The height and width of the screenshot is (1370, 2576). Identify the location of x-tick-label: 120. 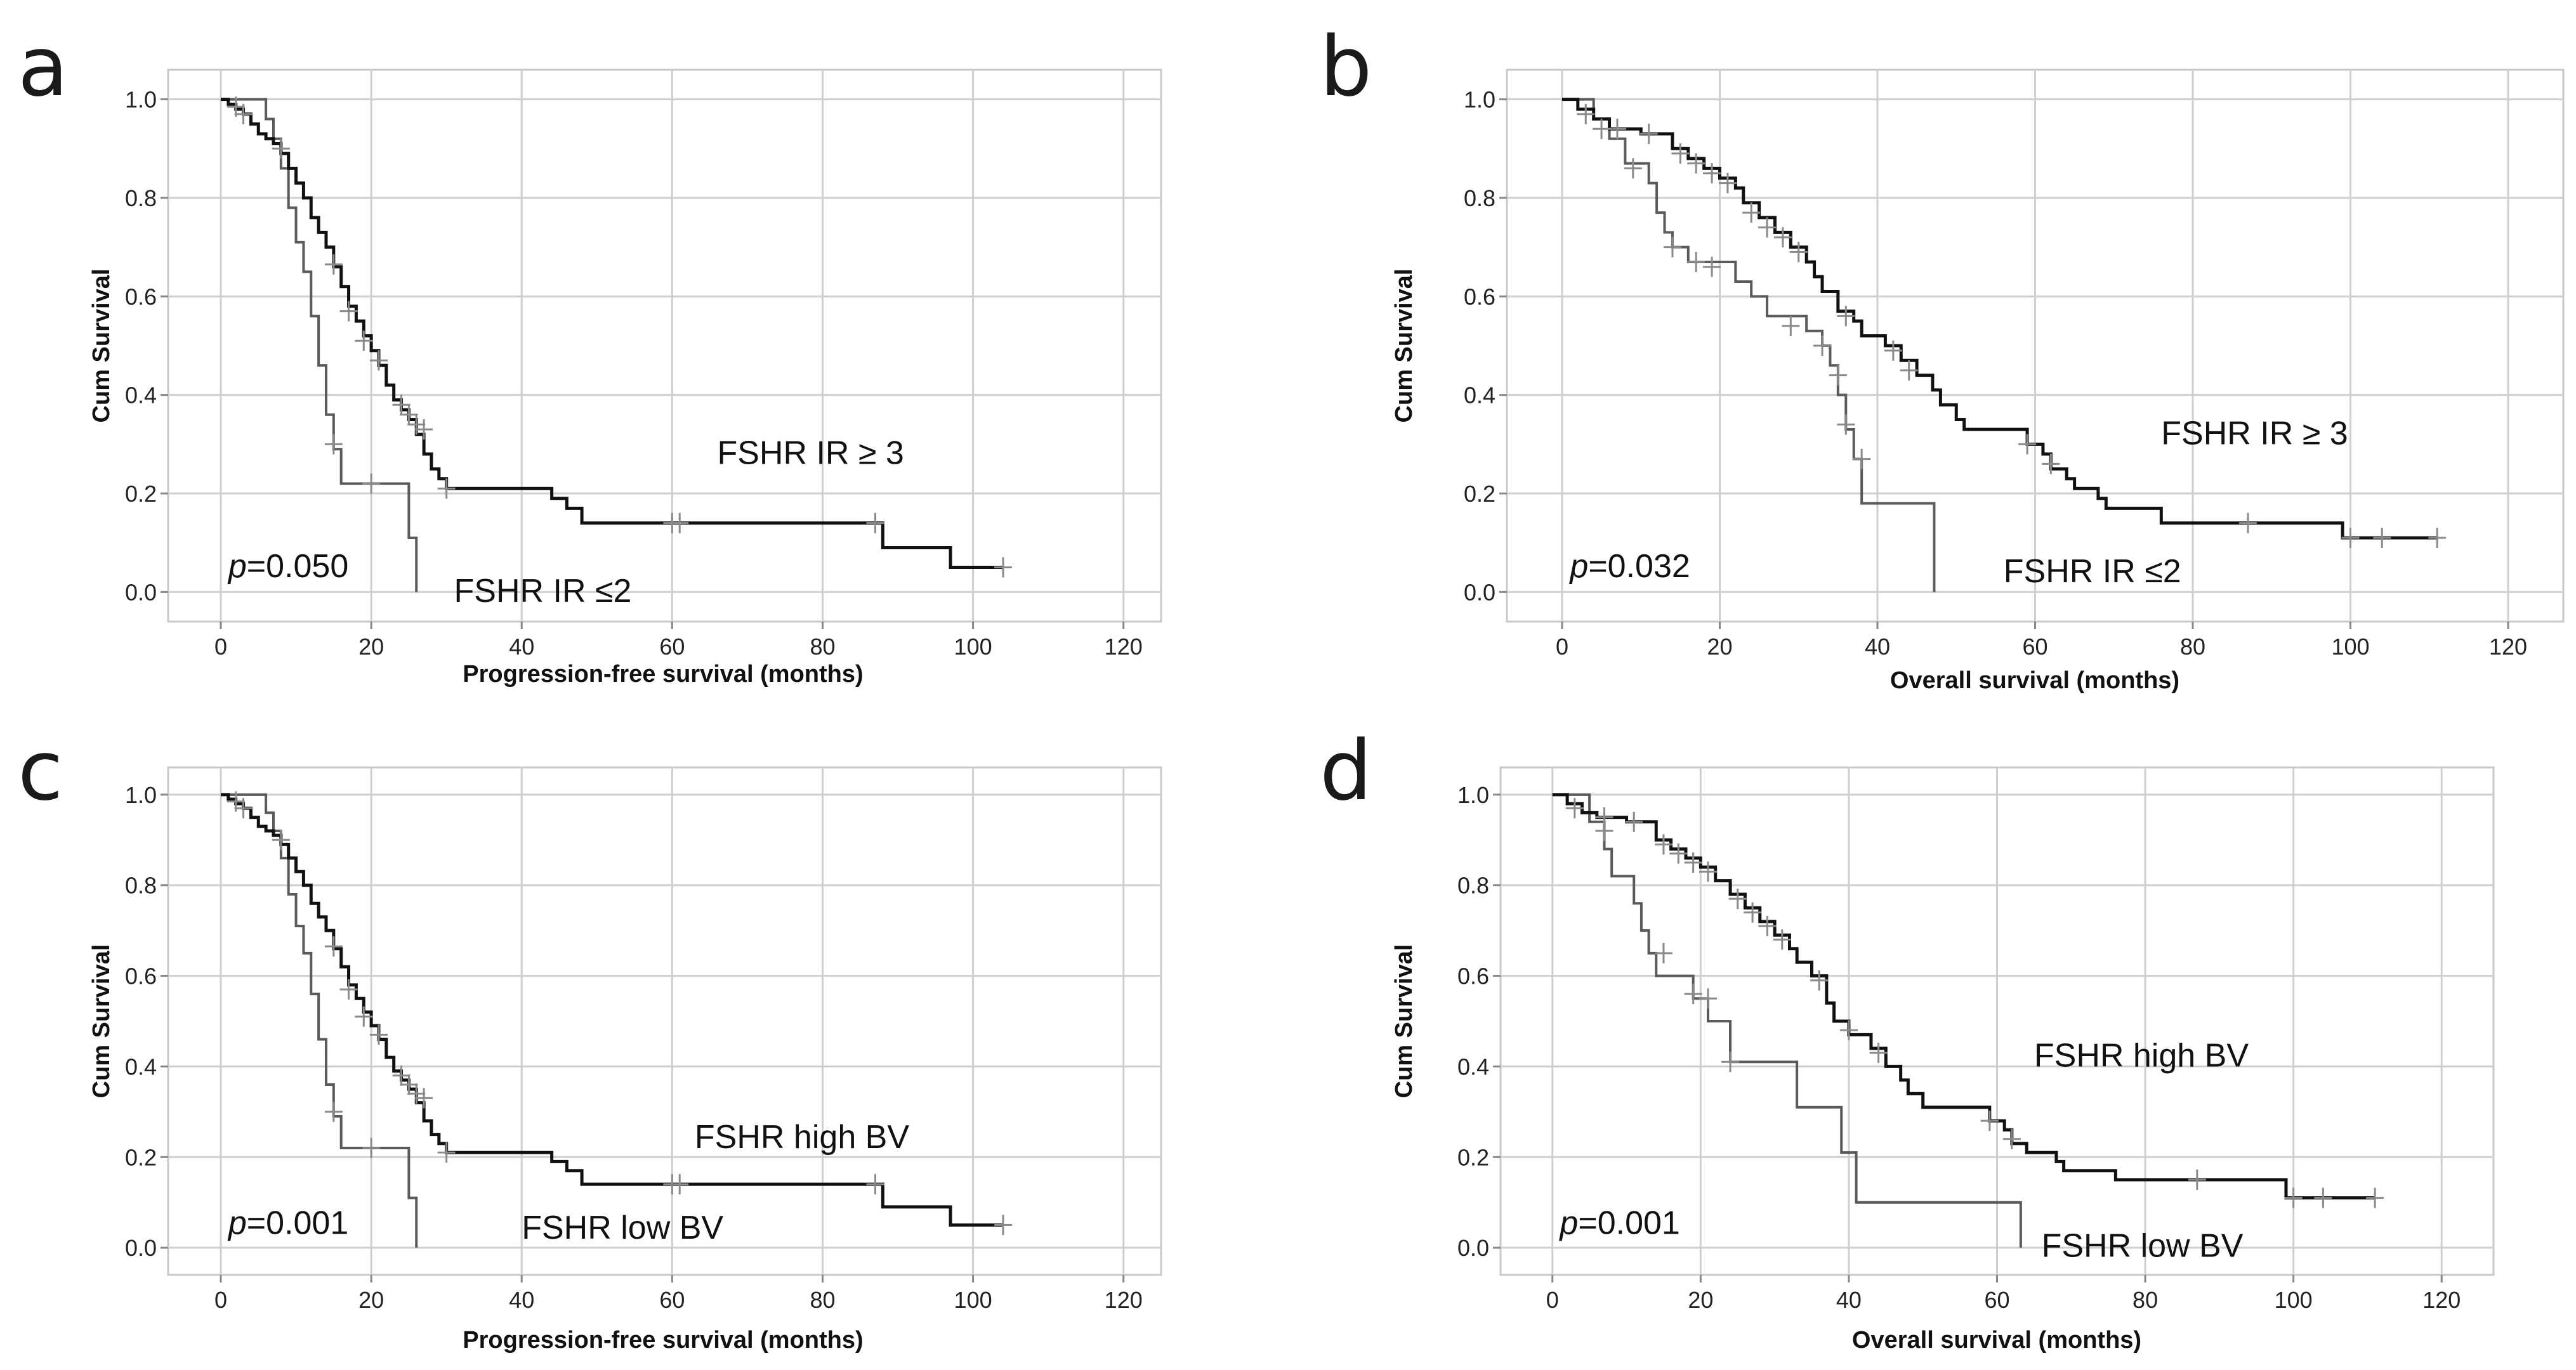
(1124, 1300).